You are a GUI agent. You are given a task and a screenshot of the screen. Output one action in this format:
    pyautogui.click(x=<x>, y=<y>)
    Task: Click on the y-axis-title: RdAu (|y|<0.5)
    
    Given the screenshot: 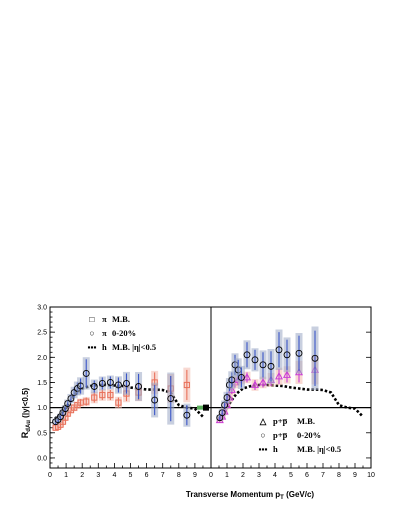 What is the action you would take?
    pyautogui.click(x=26, y=412)
    